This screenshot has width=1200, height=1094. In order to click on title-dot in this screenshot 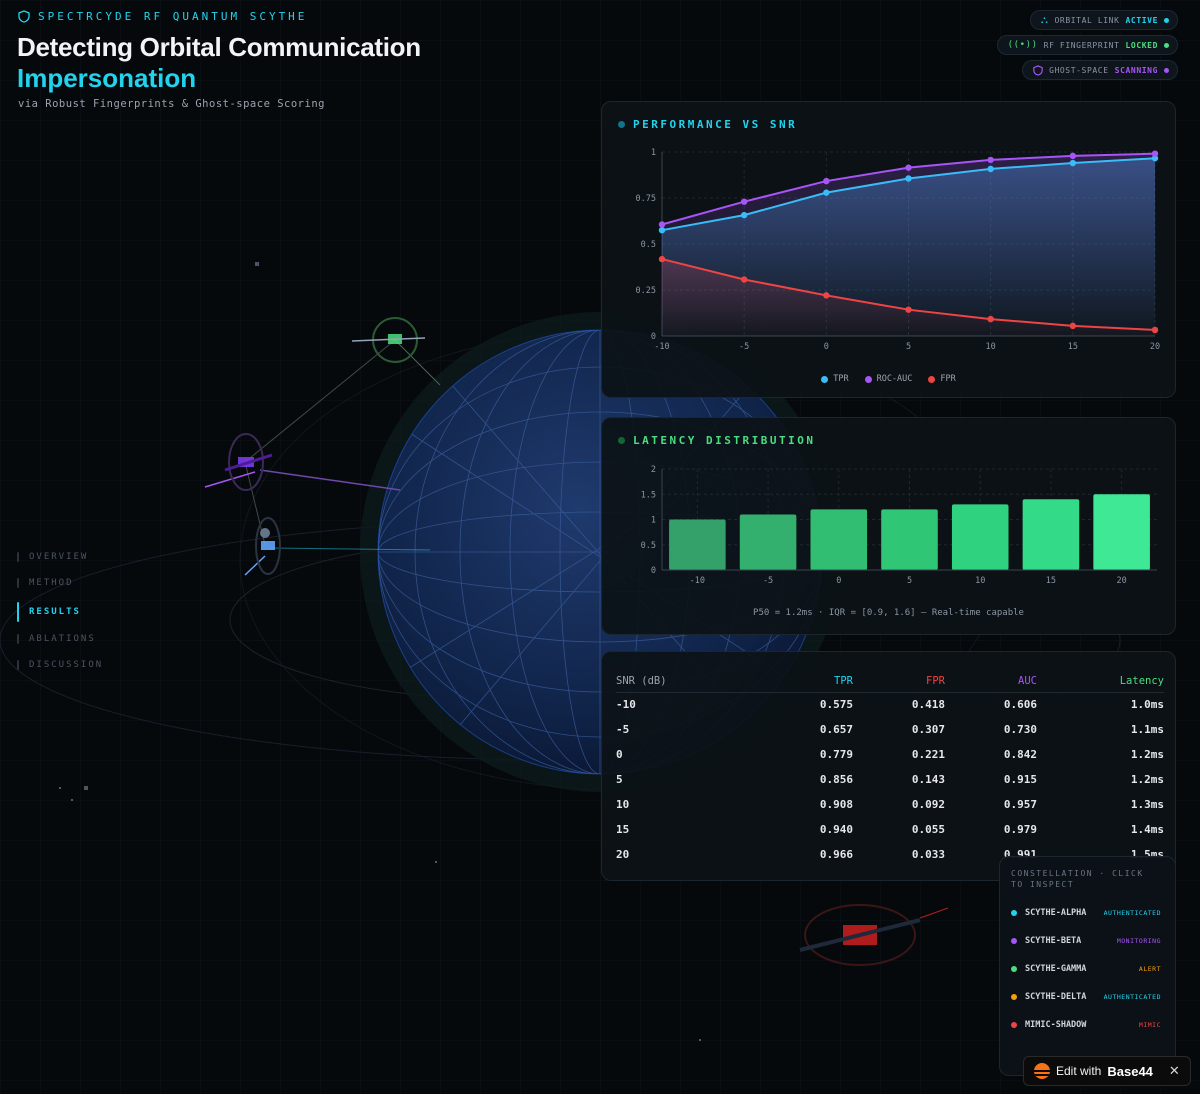, I will do `click(621, 124)`.